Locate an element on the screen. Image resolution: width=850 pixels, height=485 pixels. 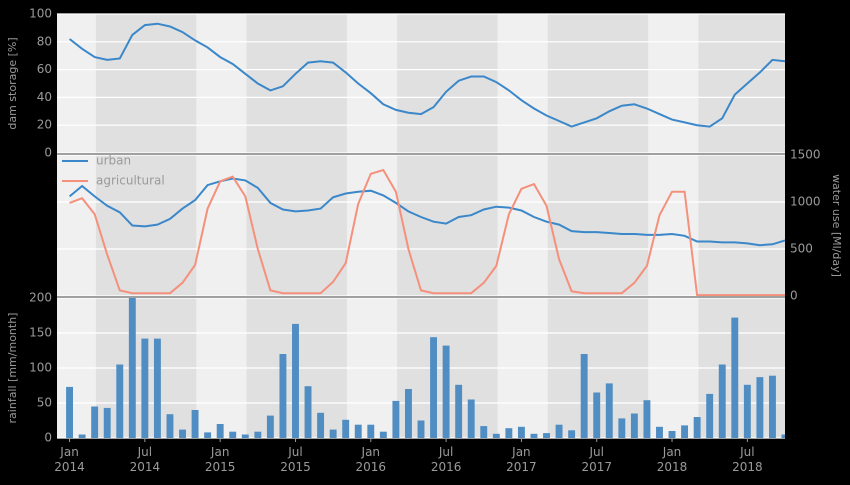
x-tick-label: Jan 2014 is located at coordinates (69, 459).